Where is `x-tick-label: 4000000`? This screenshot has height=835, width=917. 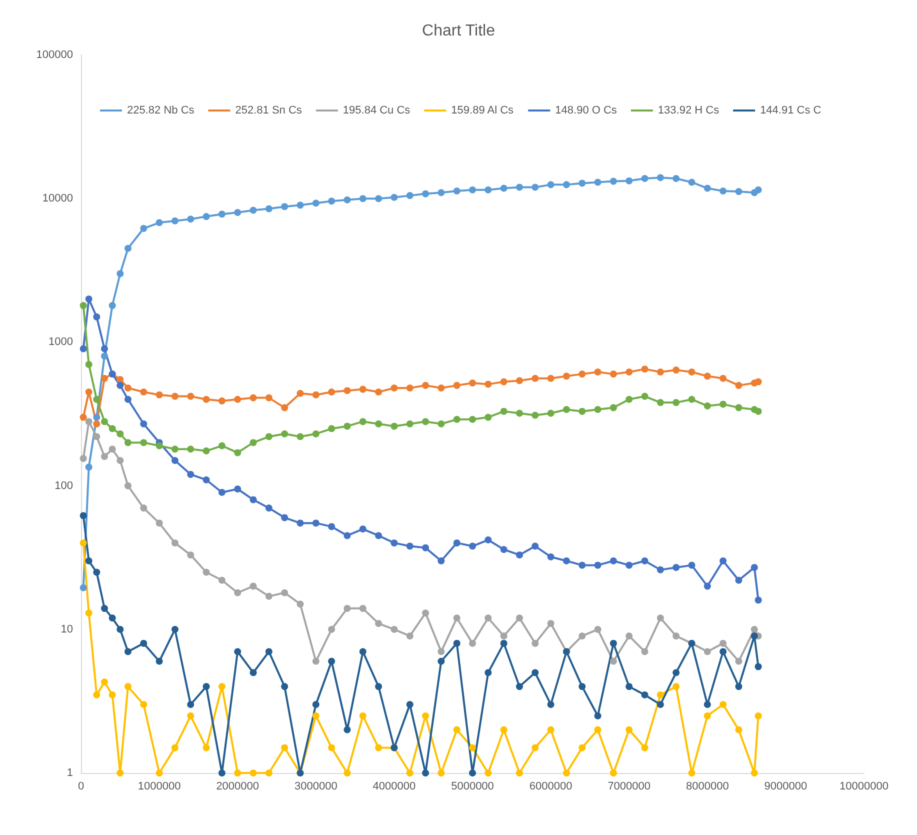
x-tick-label: 4000000 is located at coordinates (394, 786).